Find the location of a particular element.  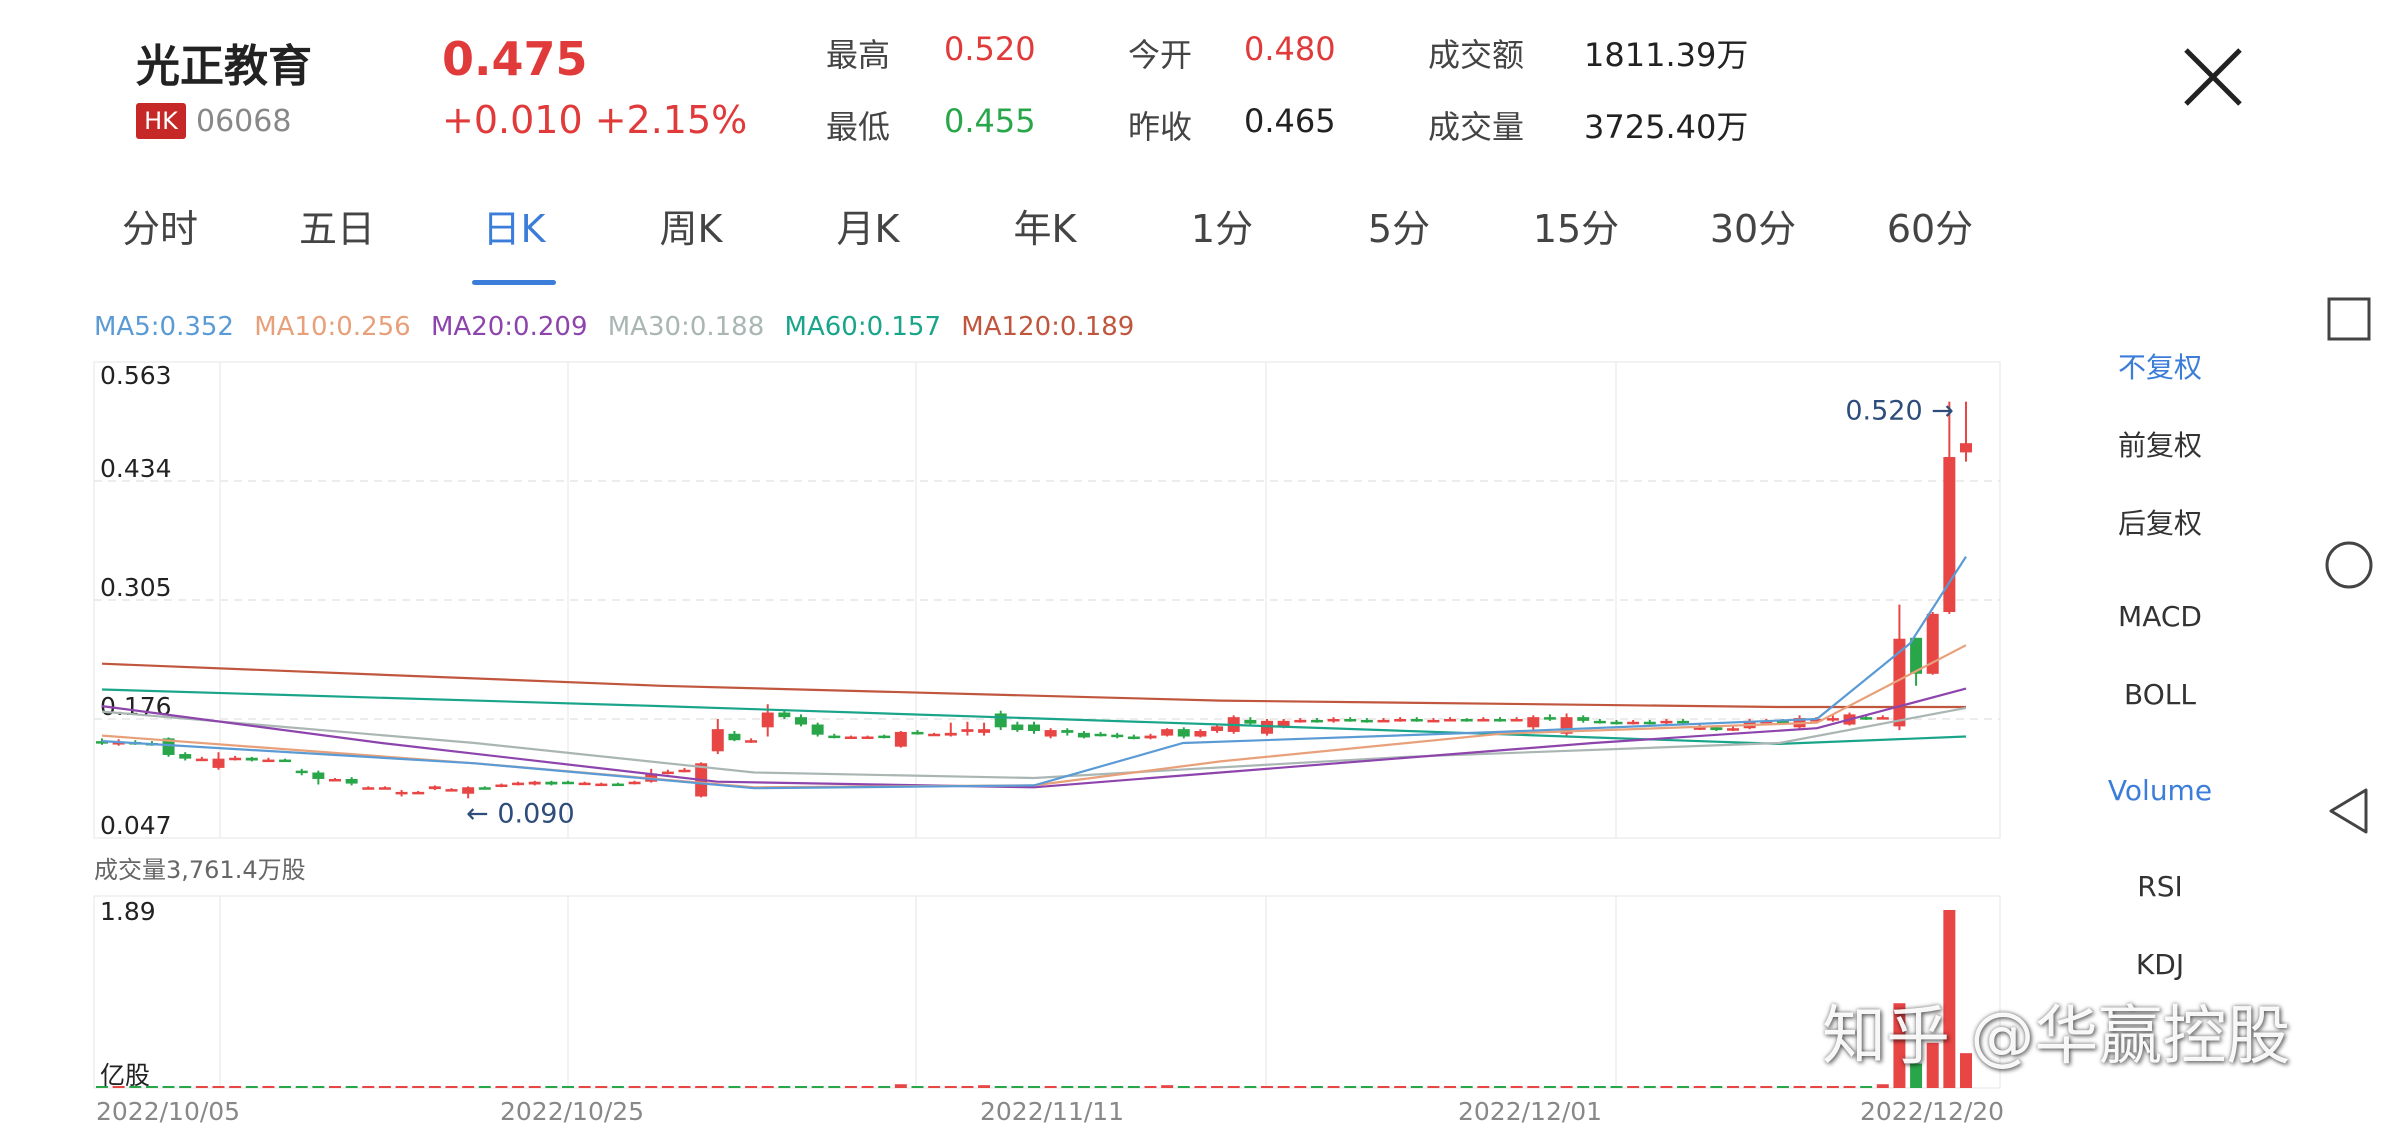

adjust-none: 不复权 is located at coordinates (2159, 367).